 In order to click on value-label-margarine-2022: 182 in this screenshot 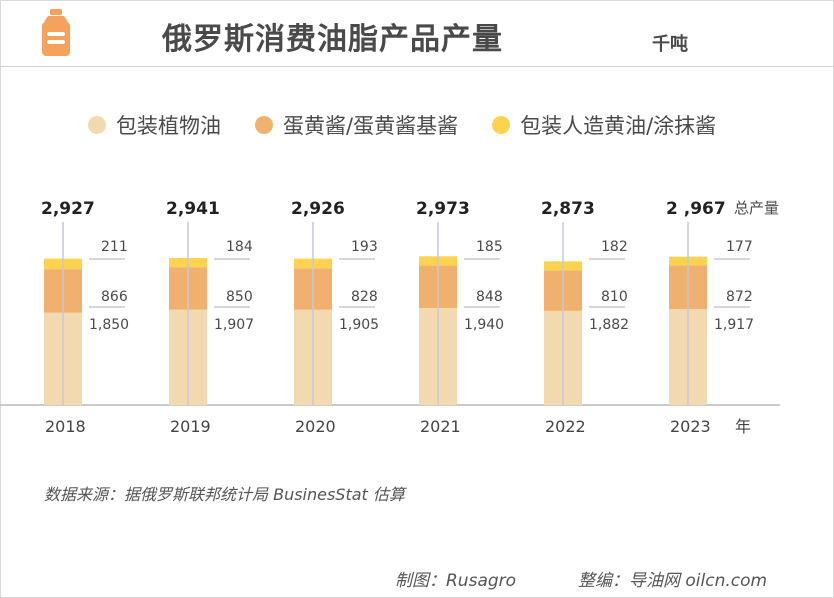, I will do `click(614, 247)`.